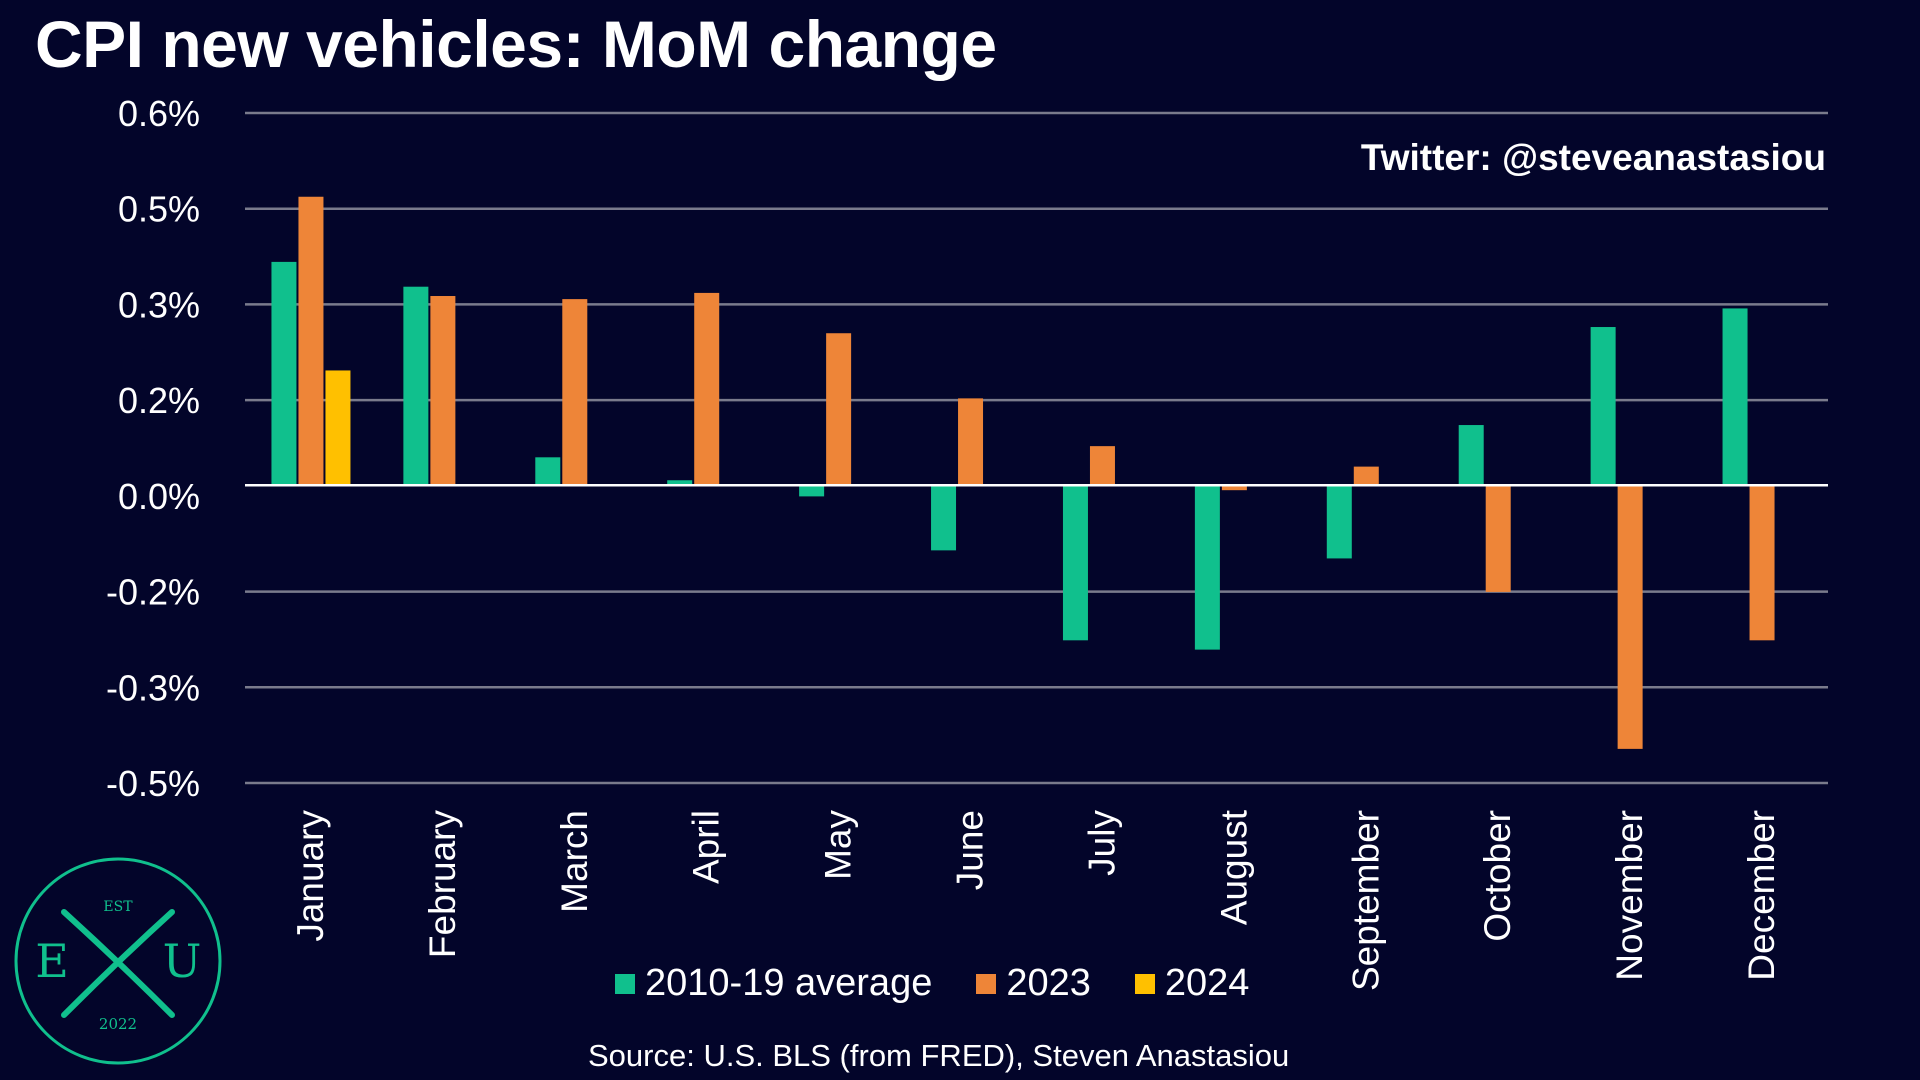  I want to click on y-tick-label: 0.2%, so click(159, 400).